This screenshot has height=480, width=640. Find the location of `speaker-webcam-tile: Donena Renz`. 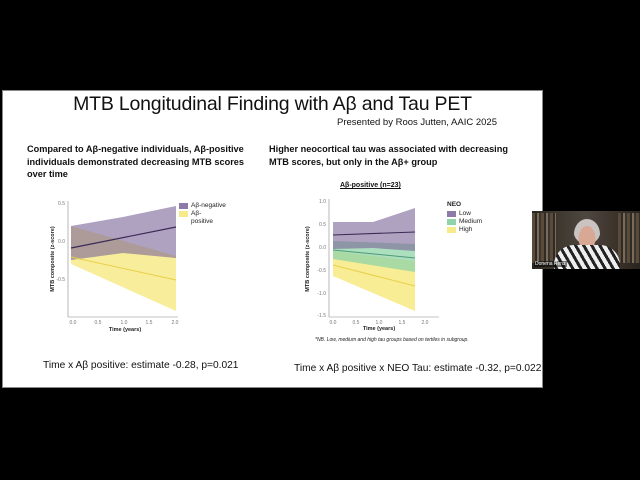

speaker-webcam-tile: Donena Renz is located at coordinates (586, 240).